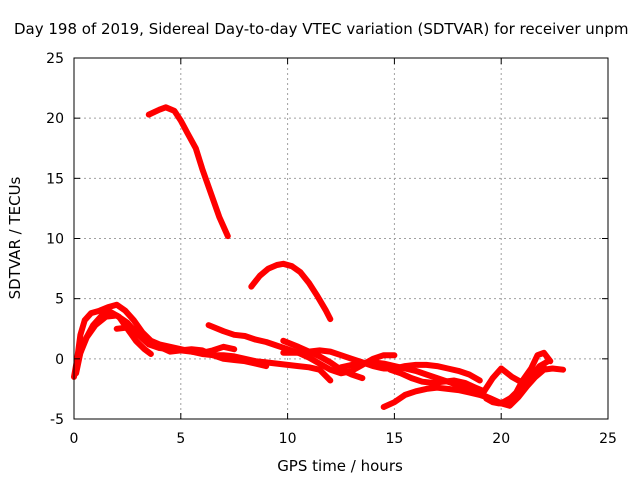  Describe the element at coordinates (15, 237) in the screenshot. I see `y-axis-label: SDTVAR / TECUs` at that location.